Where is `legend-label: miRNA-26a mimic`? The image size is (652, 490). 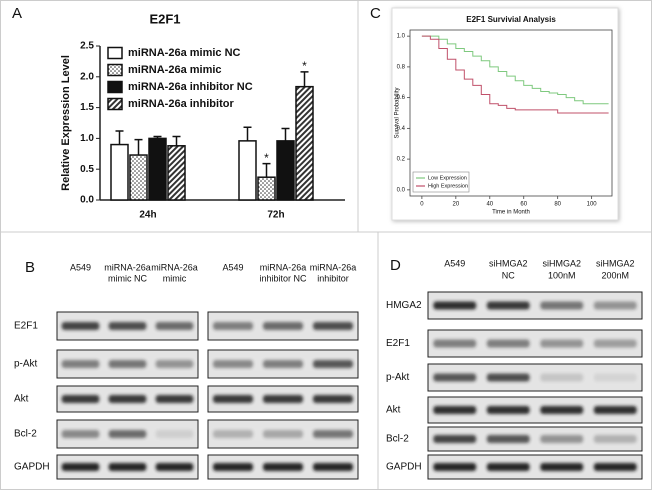
legend-label: miRNA-26a mimic is located at coordinates (175, 70).